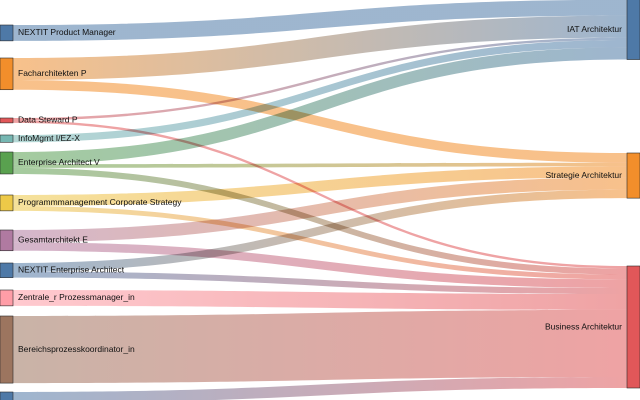  Describe the element at coordinates (71, 270) in the screenshot. I see `source-label-nextit-enterprise-architect: NEXTIT Enterprise Architect` at that location.